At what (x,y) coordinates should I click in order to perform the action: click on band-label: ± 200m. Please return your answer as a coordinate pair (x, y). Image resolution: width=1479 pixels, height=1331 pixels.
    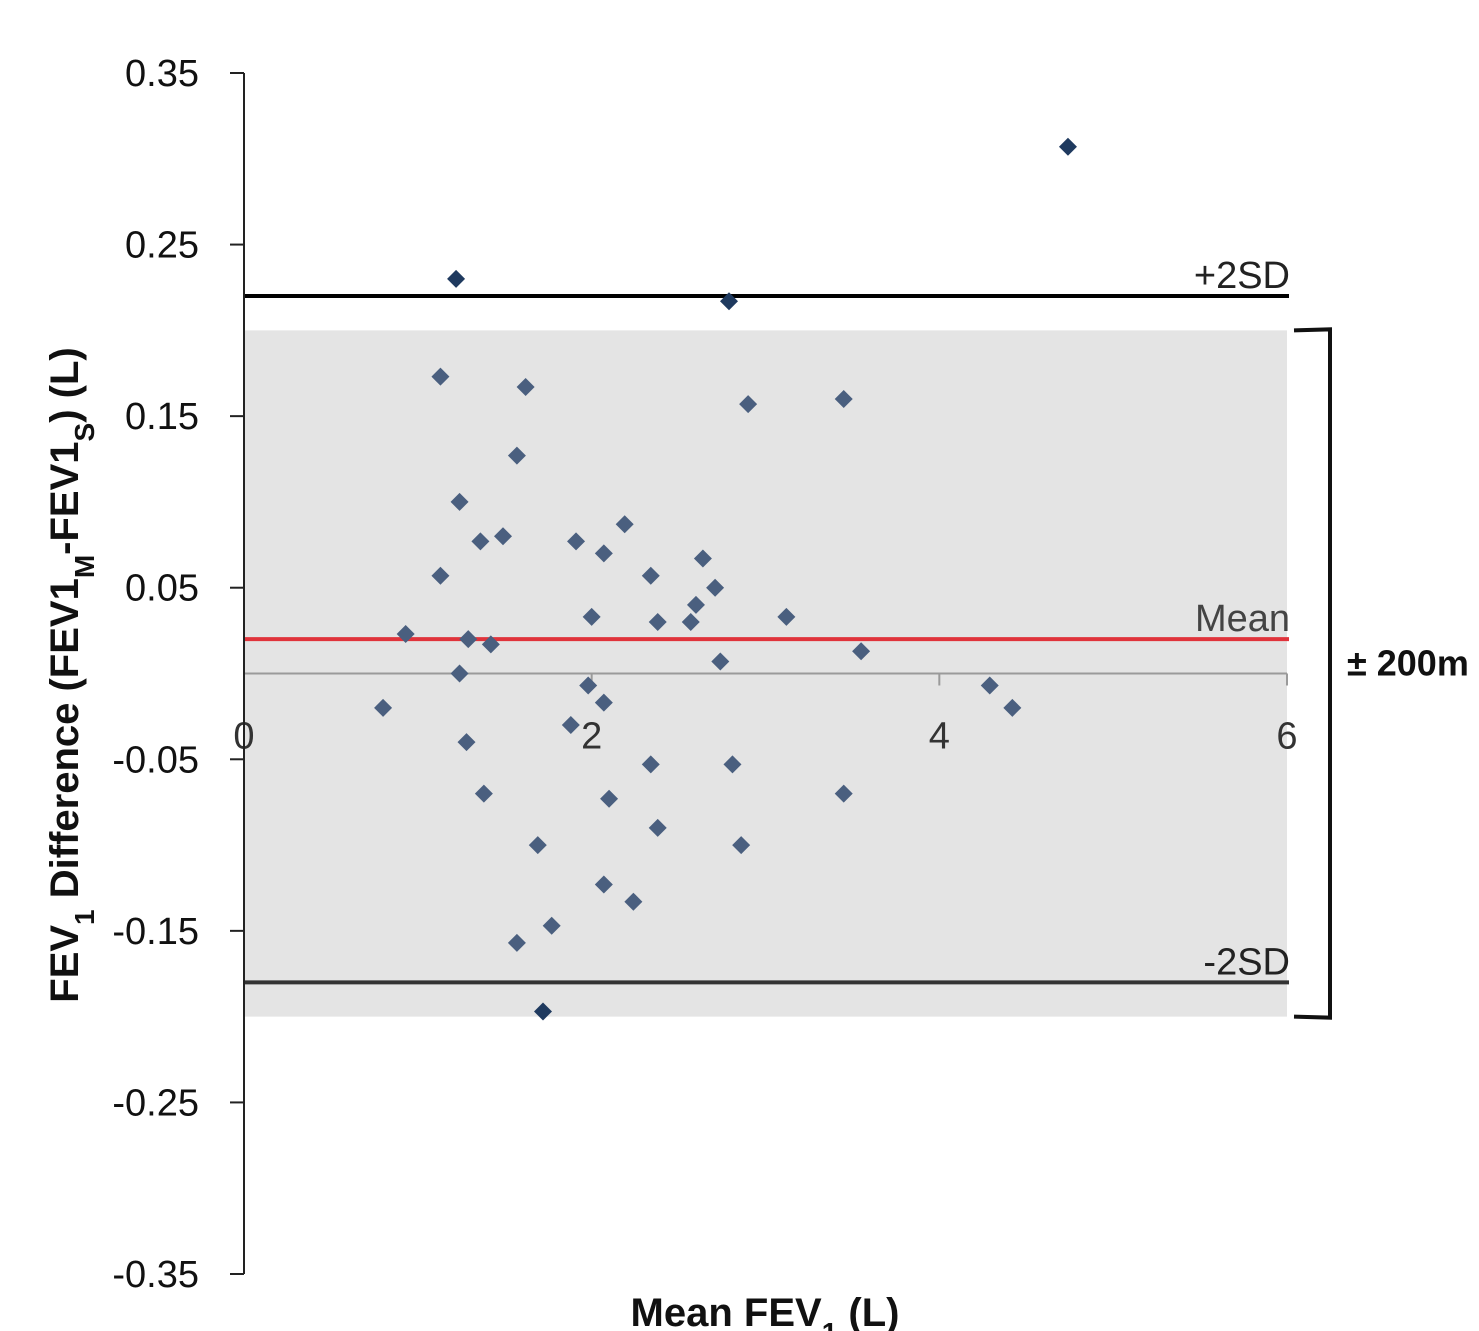
    Looking at the image, I should click on (1408, 663).